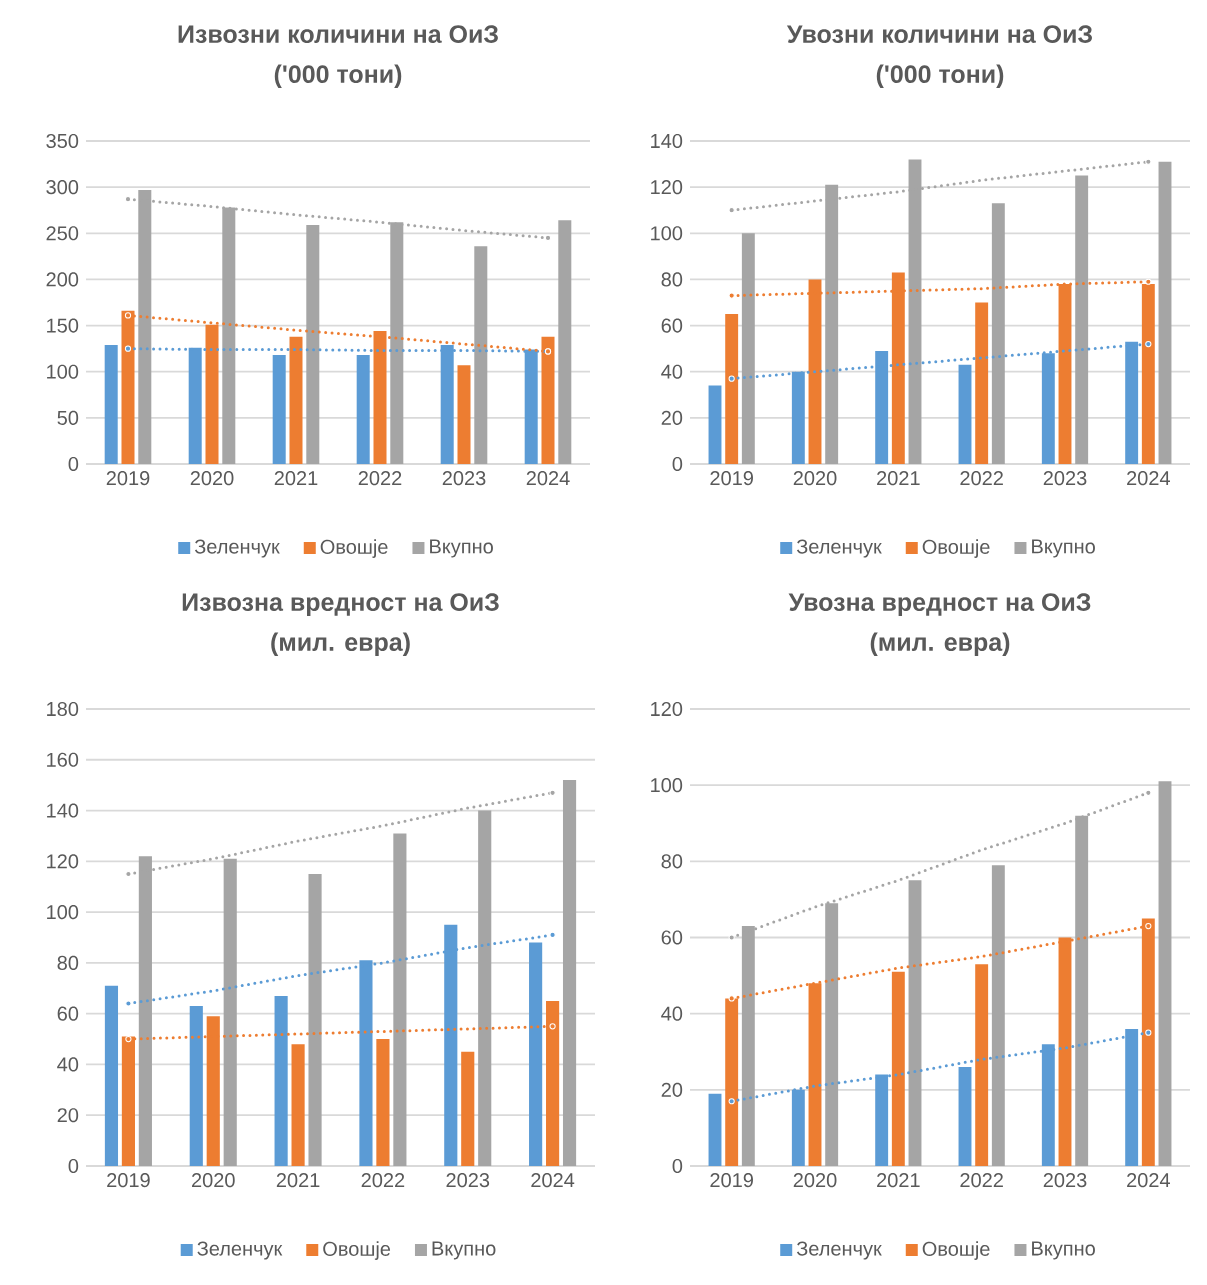  Describe the element at coordinates (63, 709) in the screenshot. I see `y-tick-label: 180` at that location.